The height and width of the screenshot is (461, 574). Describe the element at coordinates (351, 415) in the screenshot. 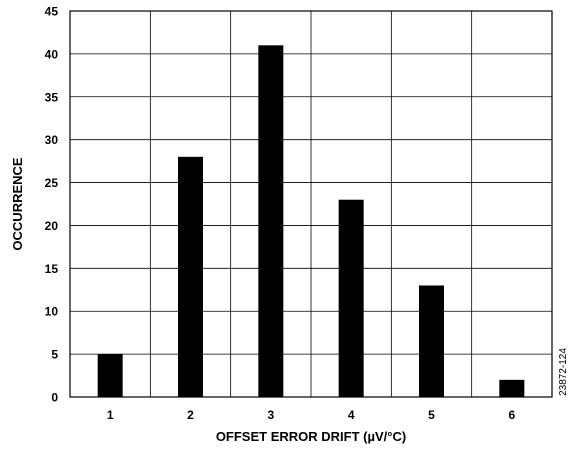

I see `x-tick-label: 4` at that location.